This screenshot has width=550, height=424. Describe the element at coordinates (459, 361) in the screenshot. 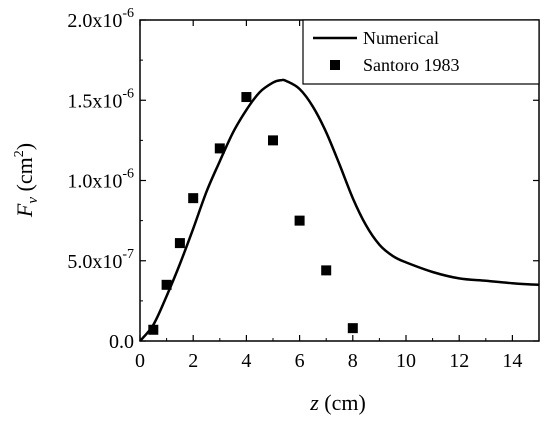

I see `x-tick-label: 12` at that location.